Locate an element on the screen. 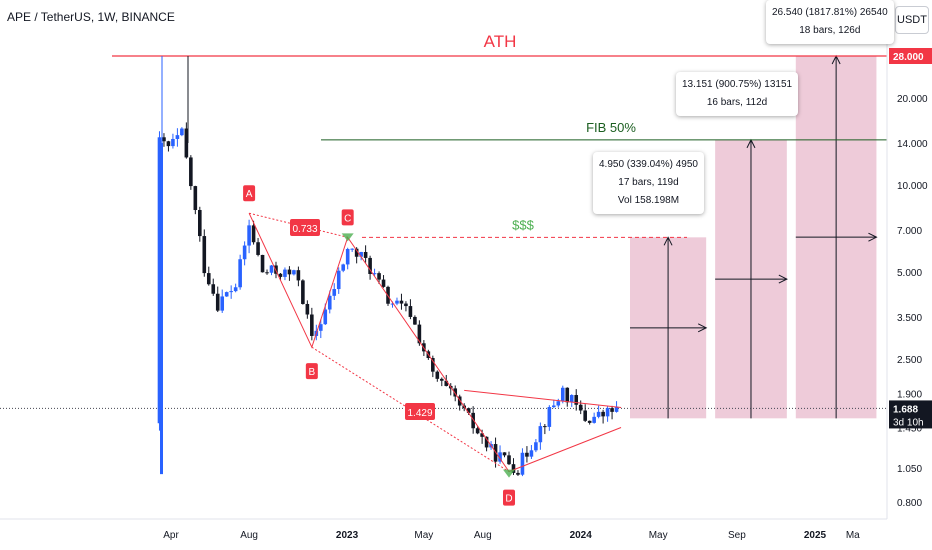 This screenshot has height=550, width=932. price-tick-label: 7.000 is located at coordinates (909, 231).